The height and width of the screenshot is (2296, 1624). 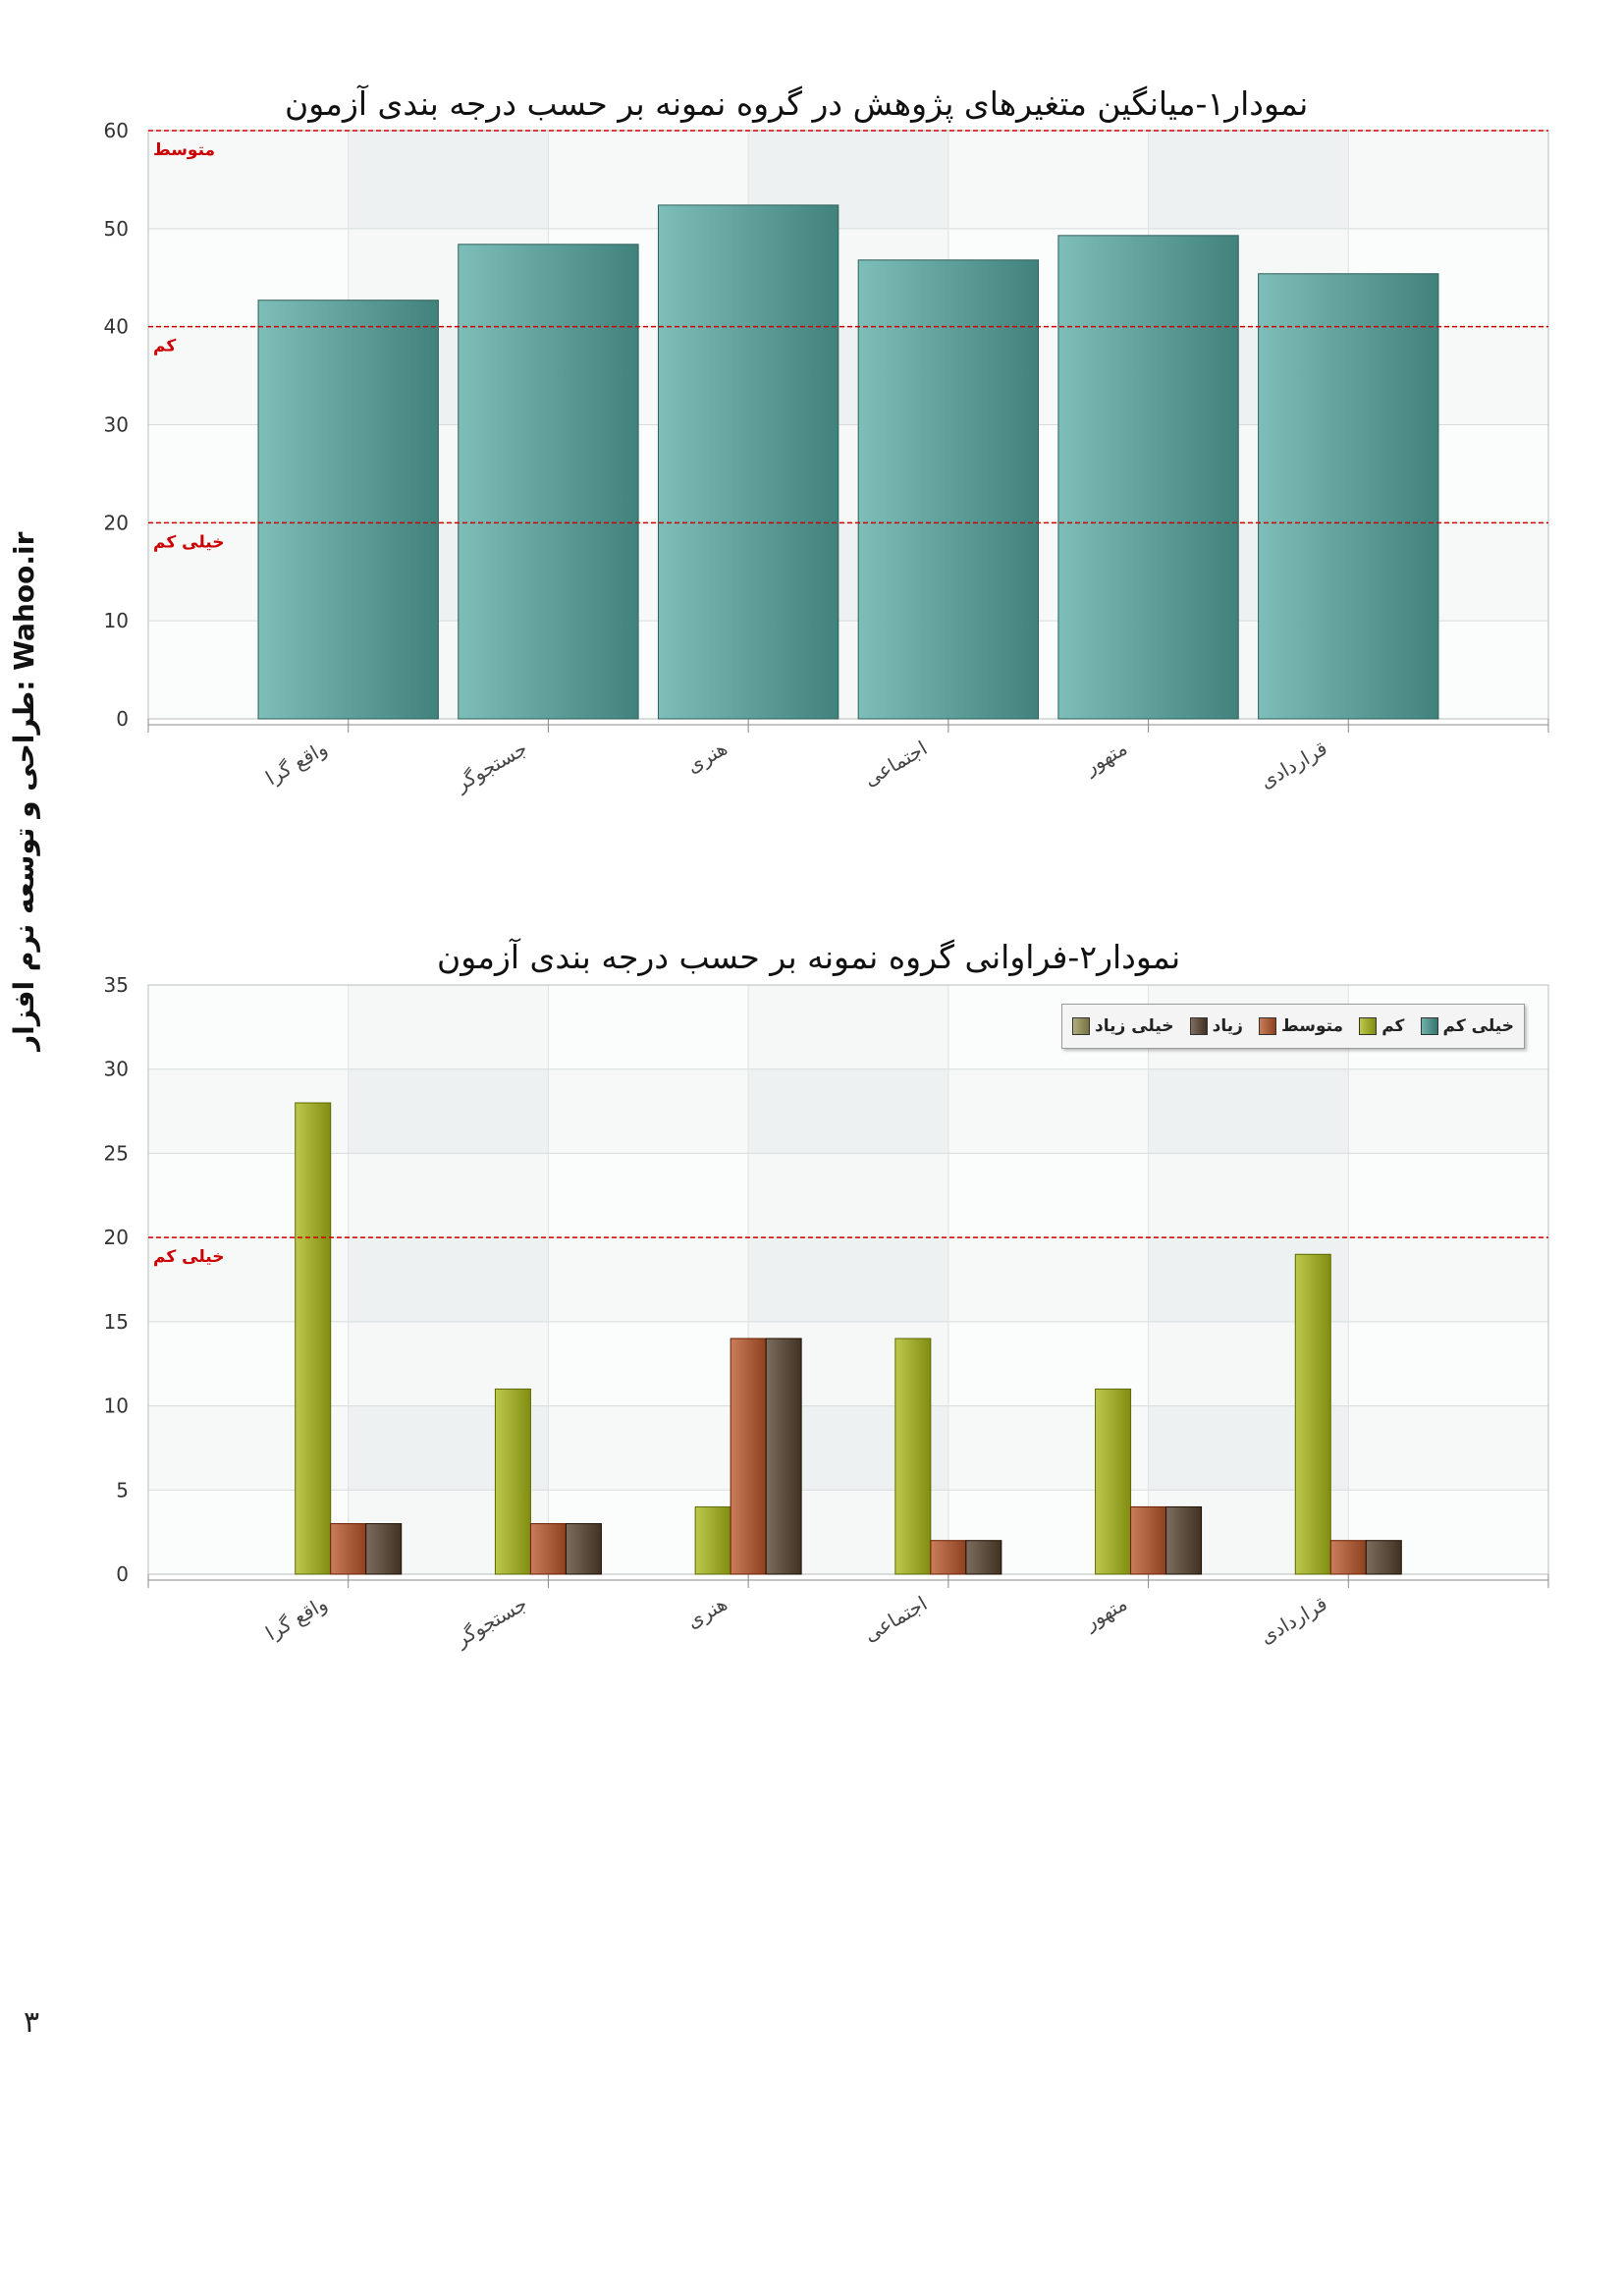 What do you see at coordinates (116, 130) in the screenshot?
I see `y-tick-label: 60` at bounding box center [116, 130].